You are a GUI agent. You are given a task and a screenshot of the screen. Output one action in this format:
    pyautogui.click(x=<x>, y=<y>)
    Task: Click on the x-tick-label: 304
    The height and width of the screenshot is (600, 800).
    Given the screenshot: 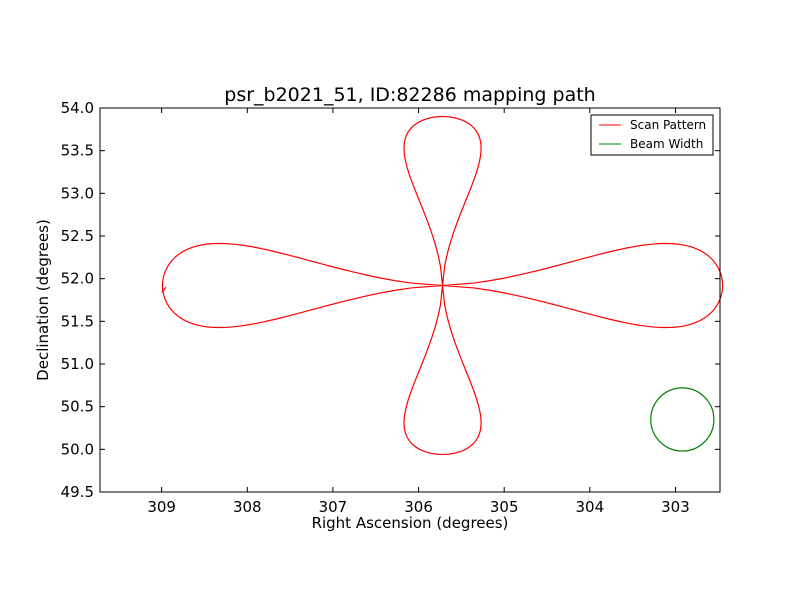 What is the action you would take?
    pyautogui.click(x=590, y=507)
    